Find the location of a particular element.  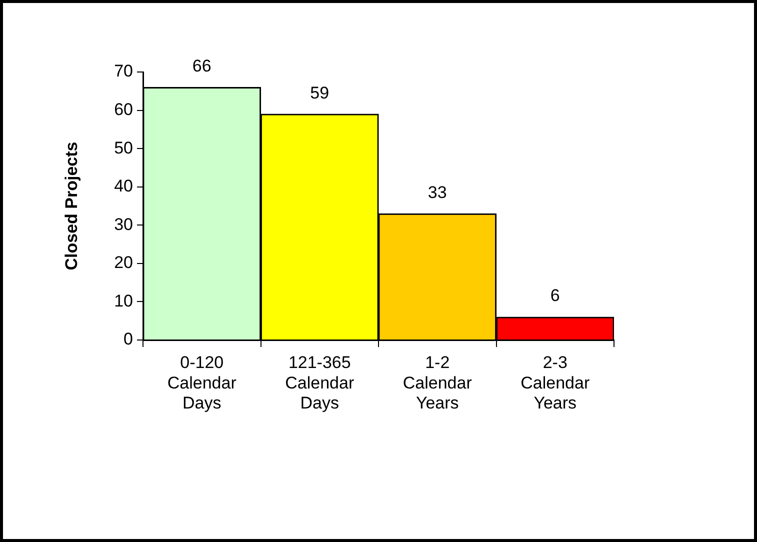

y-tick-label: 50 is located at coordinates (123, 148).